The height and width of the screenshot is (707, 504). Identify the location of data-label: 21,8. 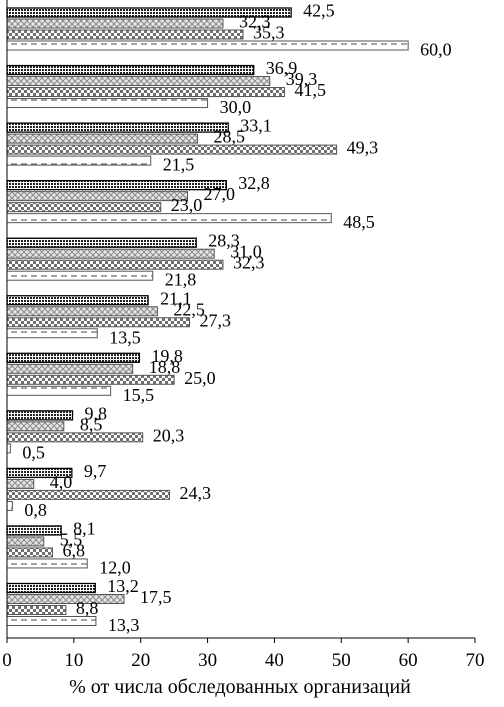
(181, 280).